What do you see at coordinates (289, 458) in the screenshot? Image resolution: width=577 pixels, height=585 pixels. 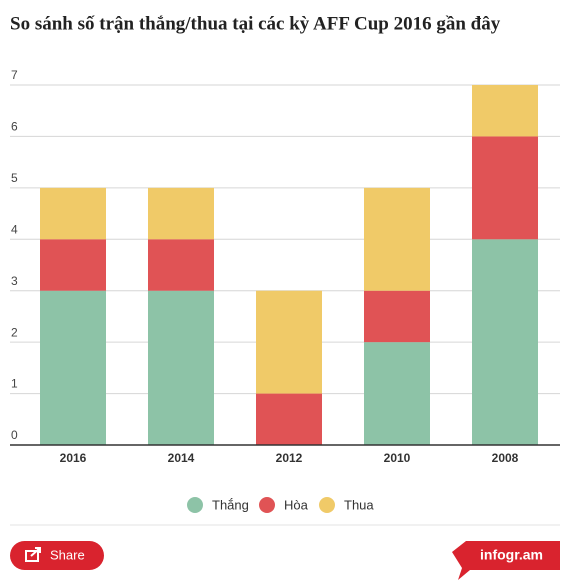 I see `x-tick-label: 2012` at bounding box center [289, 458].